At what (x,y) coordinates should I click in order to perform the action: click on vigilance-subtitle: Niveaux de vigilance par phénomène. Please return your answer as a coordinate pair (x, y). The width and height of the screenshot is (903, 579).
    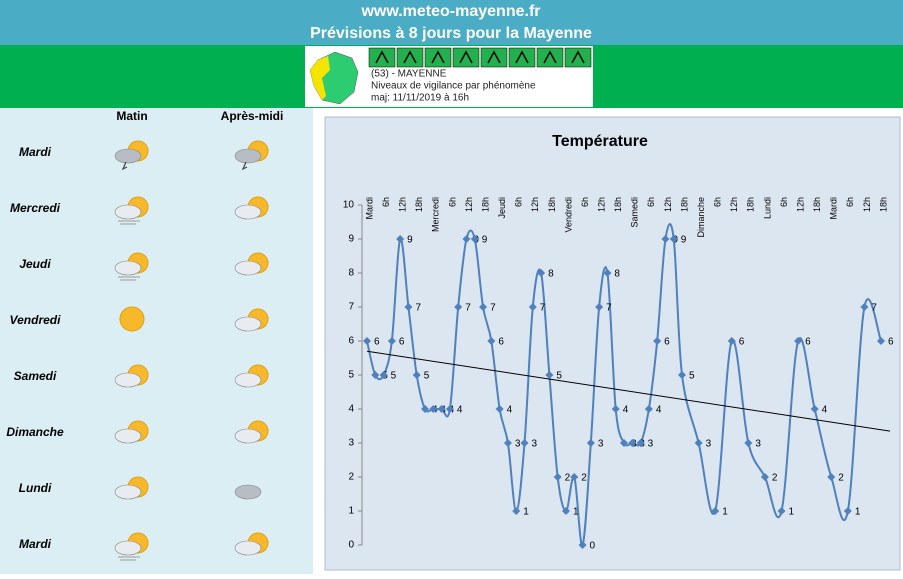
    Looking at the image, I should click on (453, 86).